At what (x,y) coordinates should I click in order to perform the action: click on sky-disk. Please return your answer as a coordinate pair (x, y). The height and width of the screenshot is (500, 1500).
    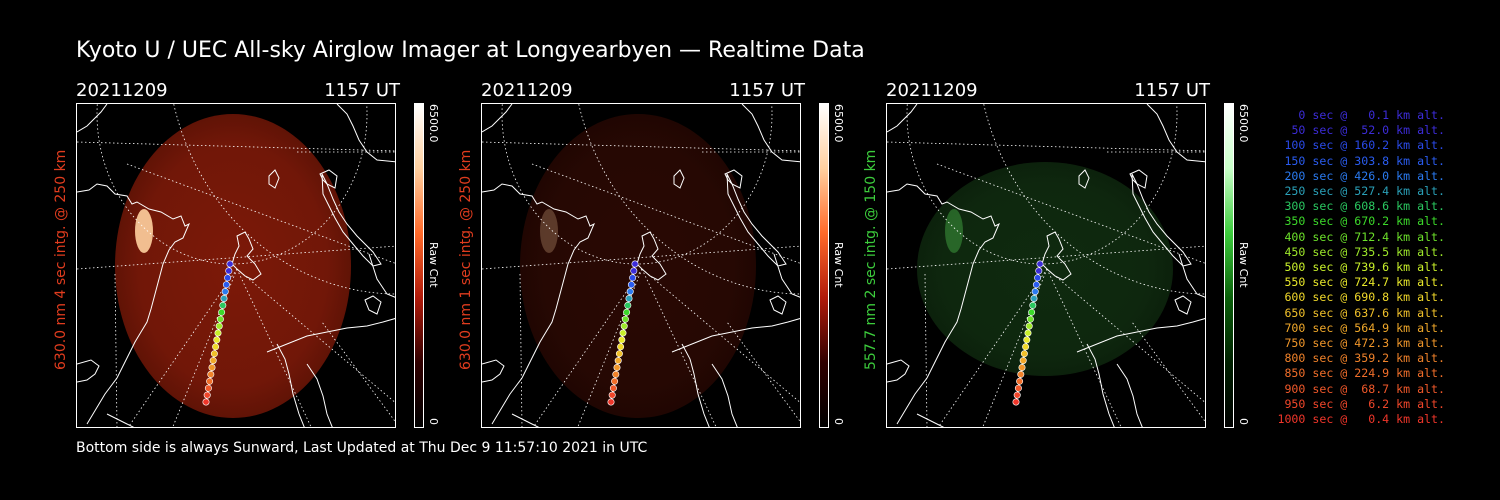
    Looking at the image, I should click on (233, 266).